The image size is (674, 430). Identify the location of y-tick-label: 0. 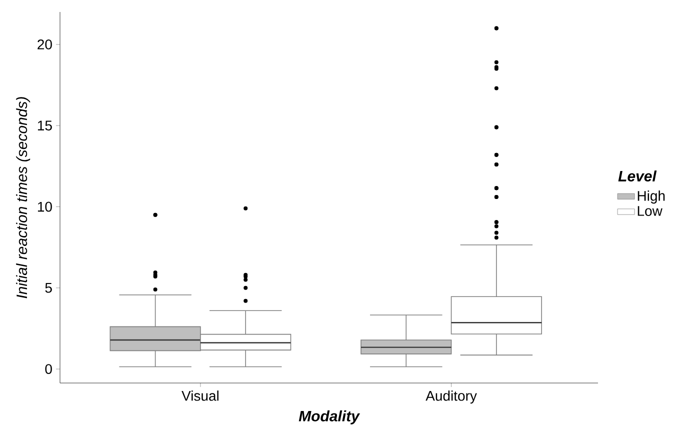
(48, 369).